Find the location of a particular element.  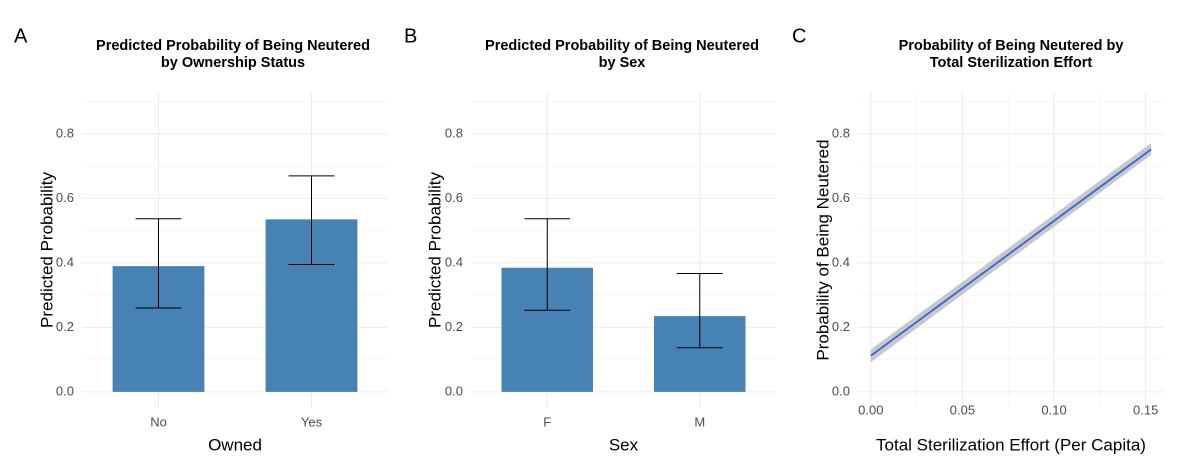

x-axis-label: Sex is located at coordinates (624, 444).